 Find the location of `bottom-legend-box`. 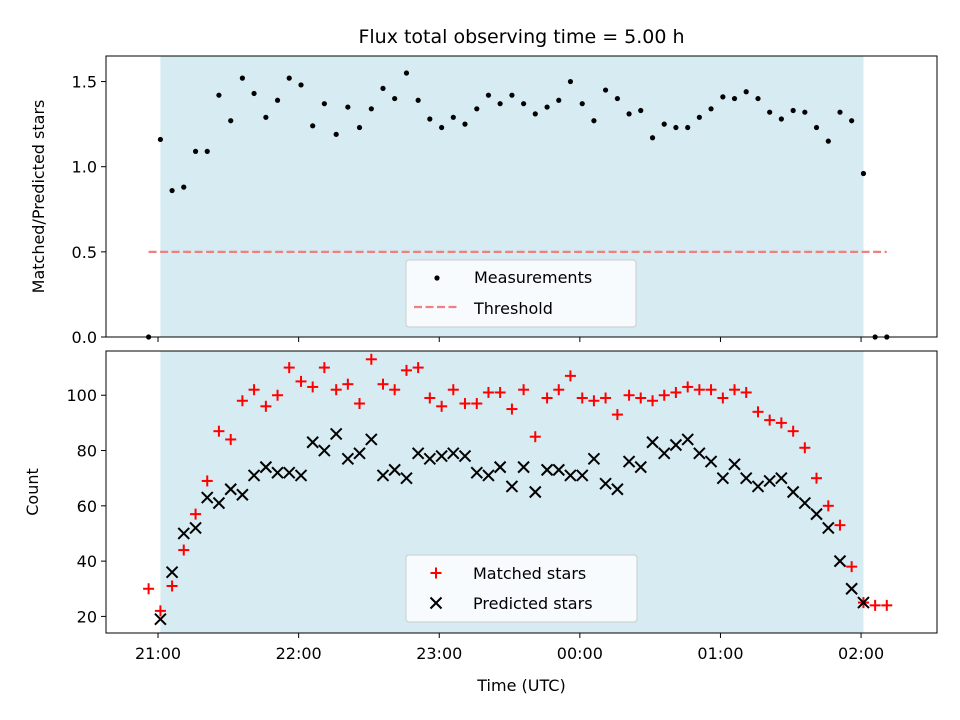

bottom-legend-box is located at coordinates (521, 588).